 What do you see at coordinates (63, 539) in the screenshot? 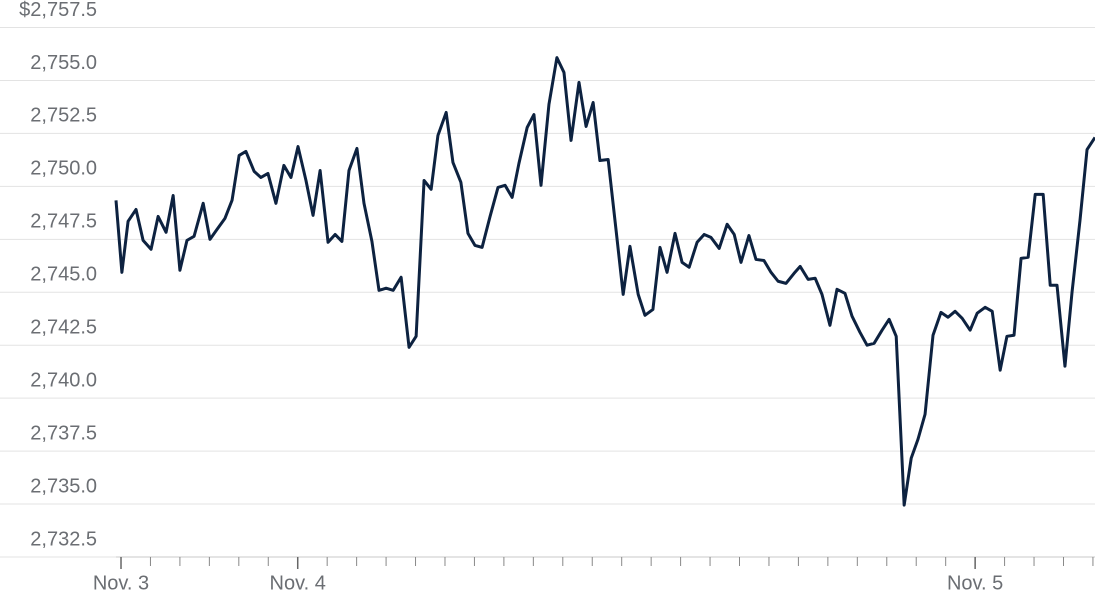
I see `y-tick-label: 2,732.5` at bounding box center [63, 539].